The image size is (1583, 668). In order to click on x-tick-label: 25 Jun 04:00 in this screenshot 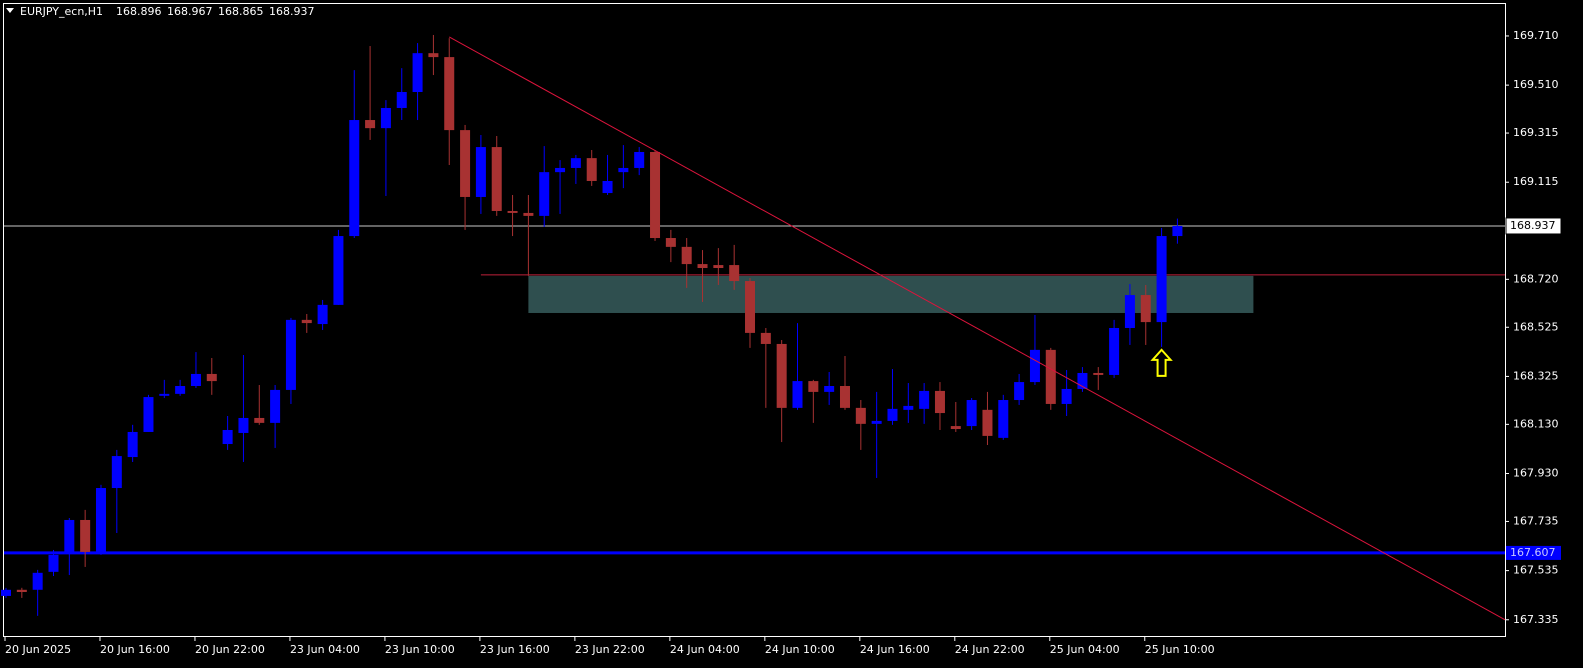, I will do `click(1085, 649)`.